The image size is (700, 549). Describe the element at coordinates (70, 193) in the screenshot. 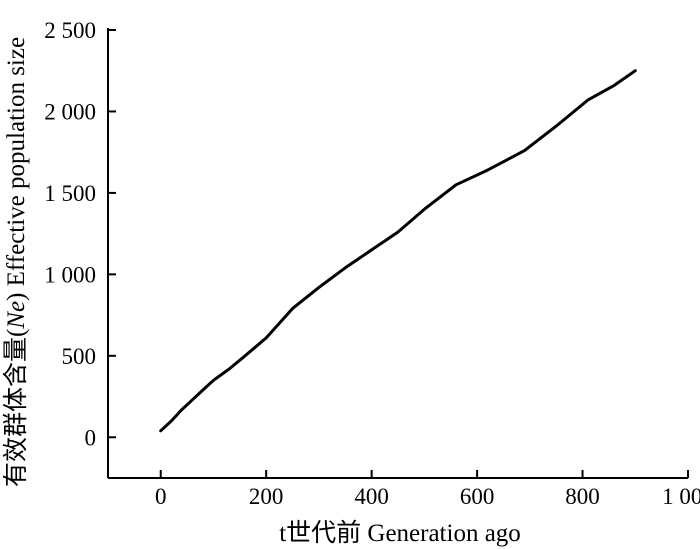

I see `y-tick-label: 1 500` at that location.